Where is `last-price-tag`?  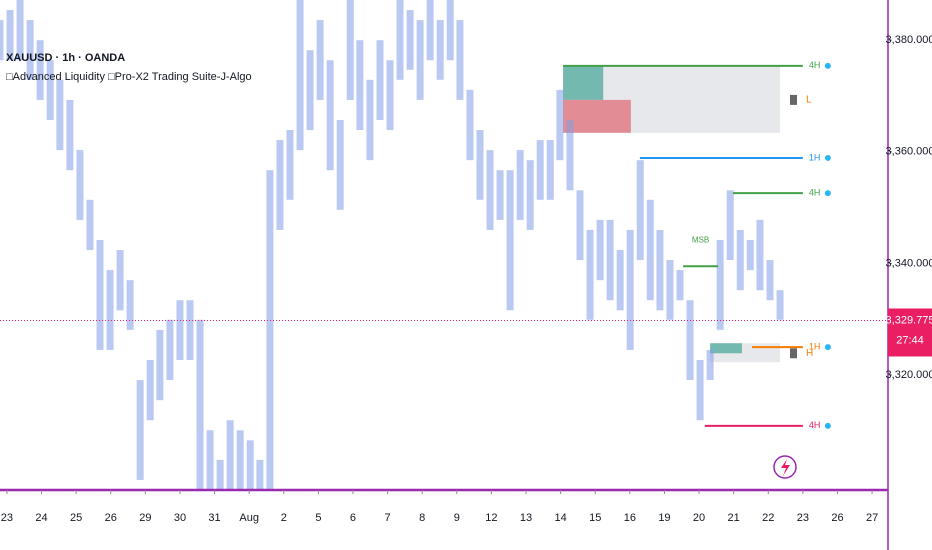 last-price-tag is located at coordinates (910, 332).